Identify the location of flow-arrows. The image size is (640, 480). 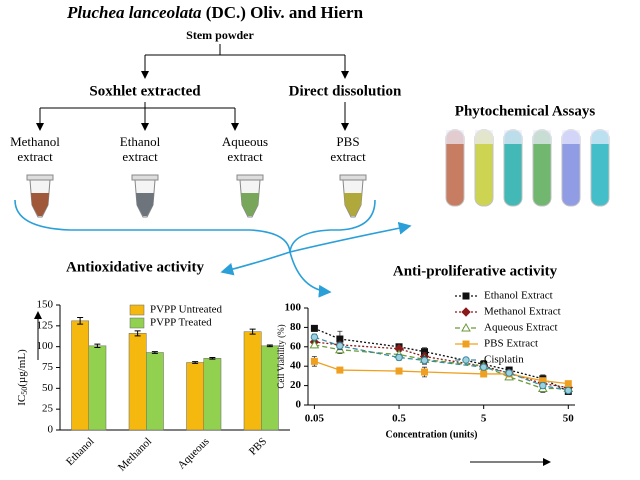
(192, 87).